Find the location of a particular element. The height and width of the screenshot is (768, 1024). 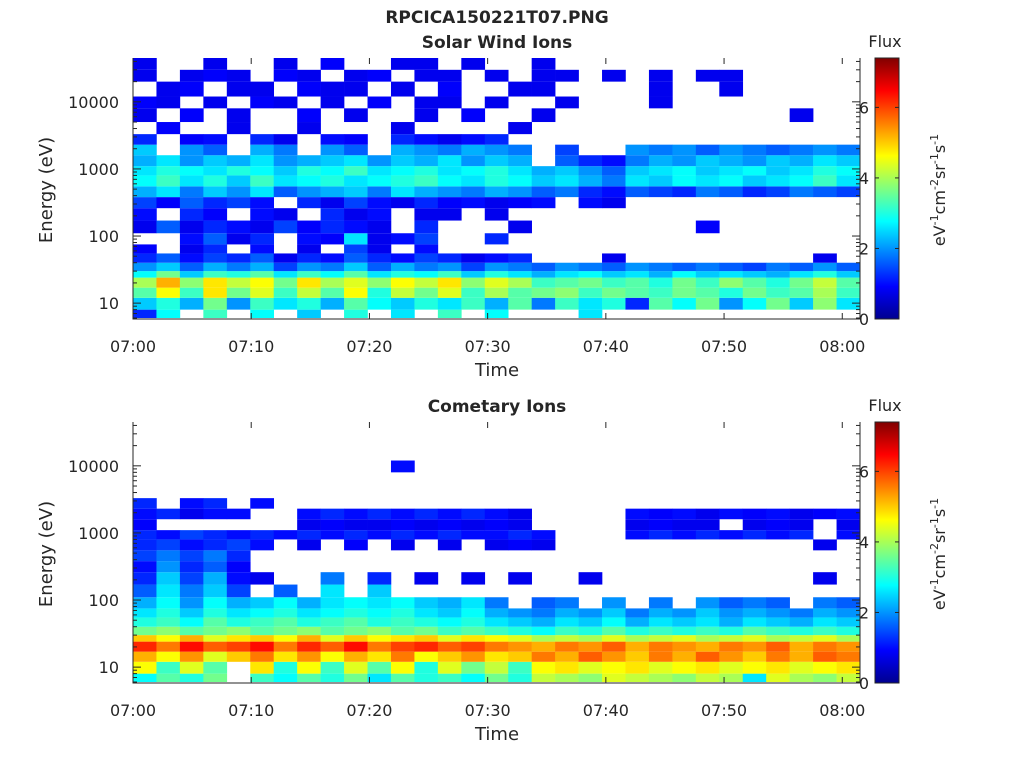

colorbar-tick-label: 0 is located at coordinates (864, 683).